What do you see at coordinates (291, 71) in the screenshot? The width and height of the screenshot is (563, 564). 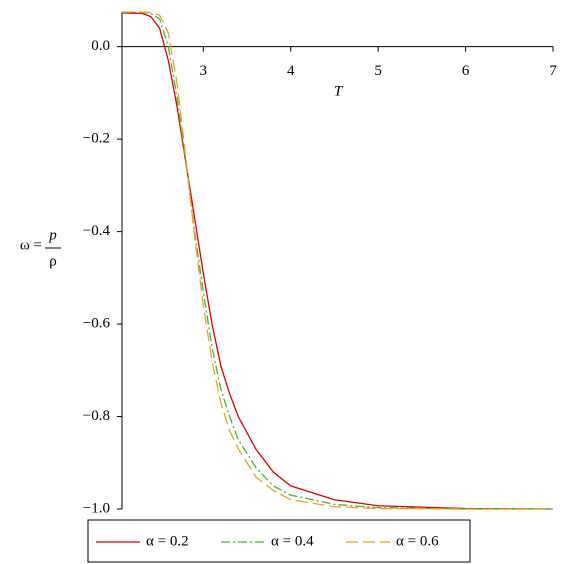 I see `x-tick-label: 4` at bounding box center [291, 71].